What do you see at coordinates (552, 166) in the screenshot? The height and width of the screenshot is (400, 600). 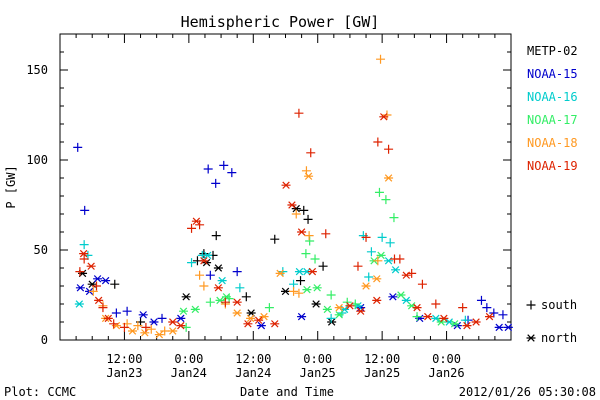 I see `legend-entry-noaa-19: NOAA-19` at bounding box center [552, 166].